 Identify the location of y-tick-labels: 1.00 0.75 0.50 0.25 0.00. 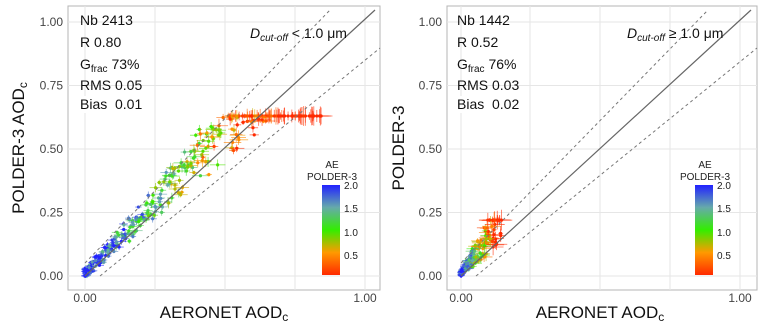
(52, 149).